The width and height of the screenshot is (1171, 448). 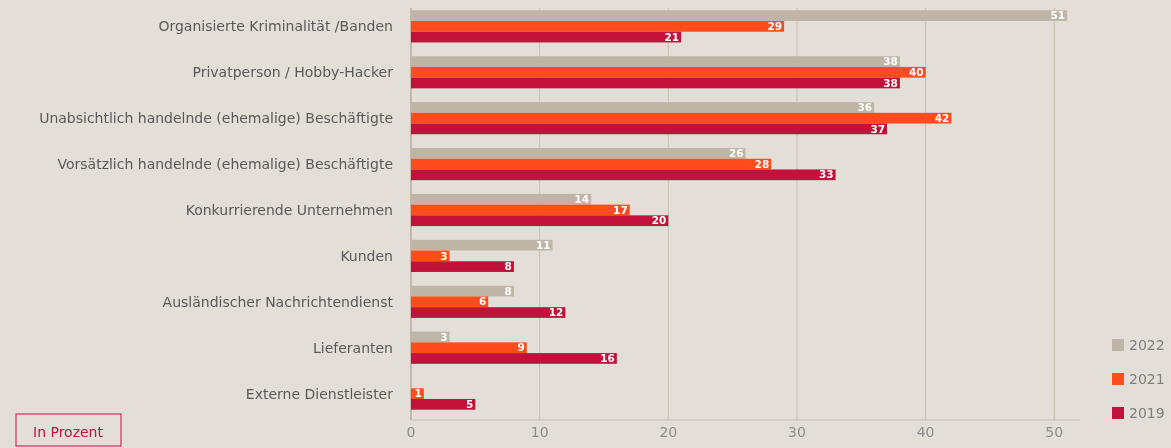 I want to click on y-tick-label: Lieferanten, so click(x=352, y=347).